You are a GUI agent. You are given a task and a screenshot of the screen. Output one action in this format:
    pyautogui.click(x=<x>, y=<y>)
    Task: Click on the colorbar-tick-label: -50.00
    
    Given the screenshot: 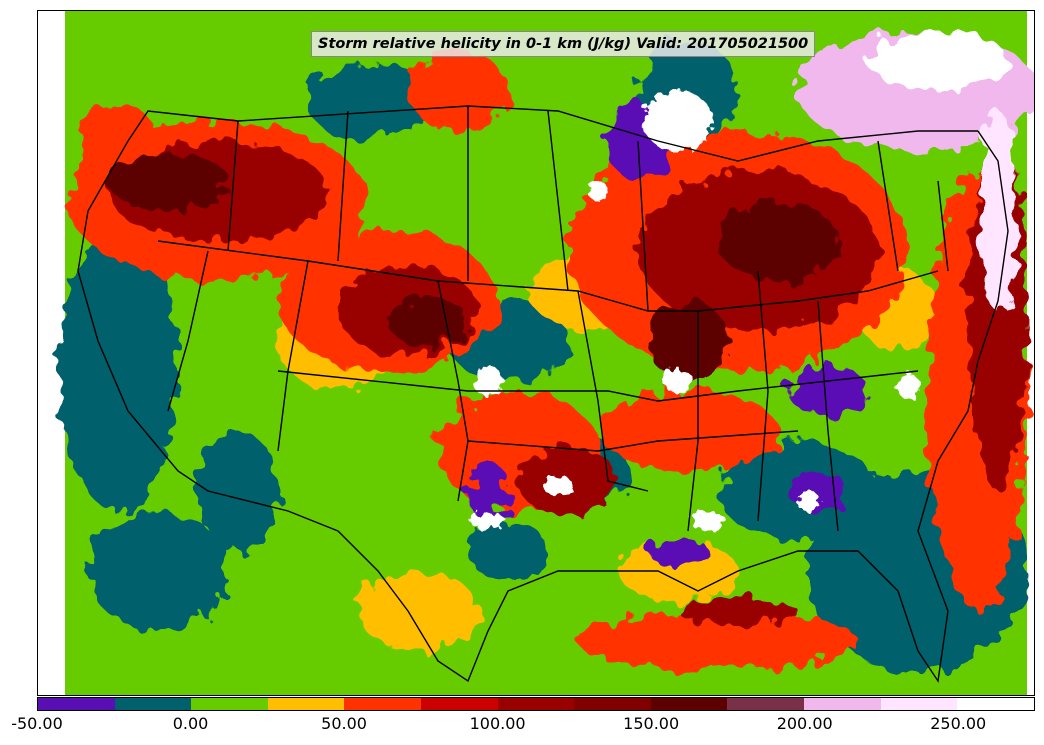 What is the action you would take?
    pyautogui.click(x=37, y=723)
    